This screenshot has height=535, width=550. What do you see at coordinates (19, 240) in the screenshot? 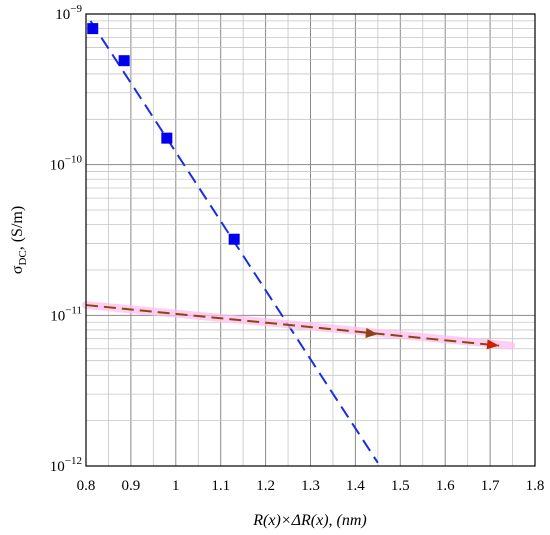
I see `y-axis-label: σDC, (S/m)` at bounding box center [19, 240].